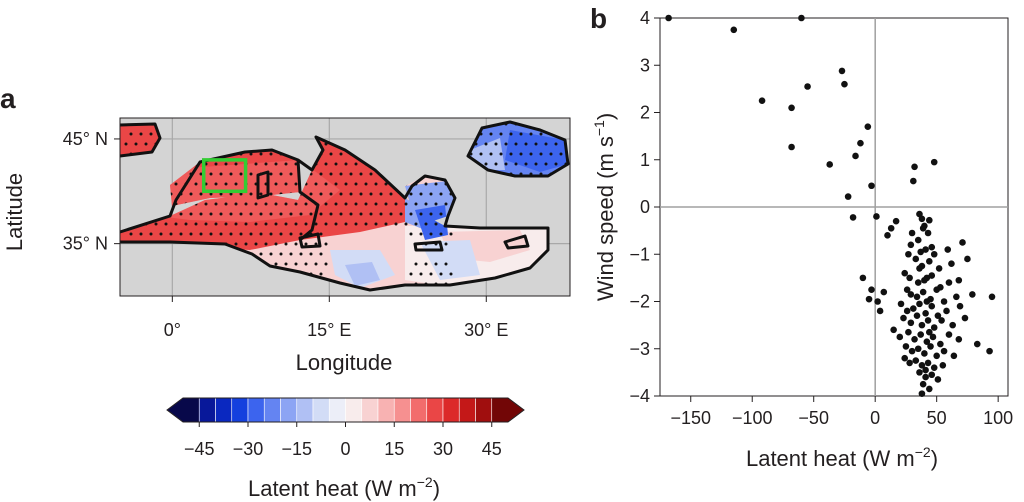  Describe the element at coordinates (598, 18) in the screenshot. I see `panel-b-letter: b` at that location.